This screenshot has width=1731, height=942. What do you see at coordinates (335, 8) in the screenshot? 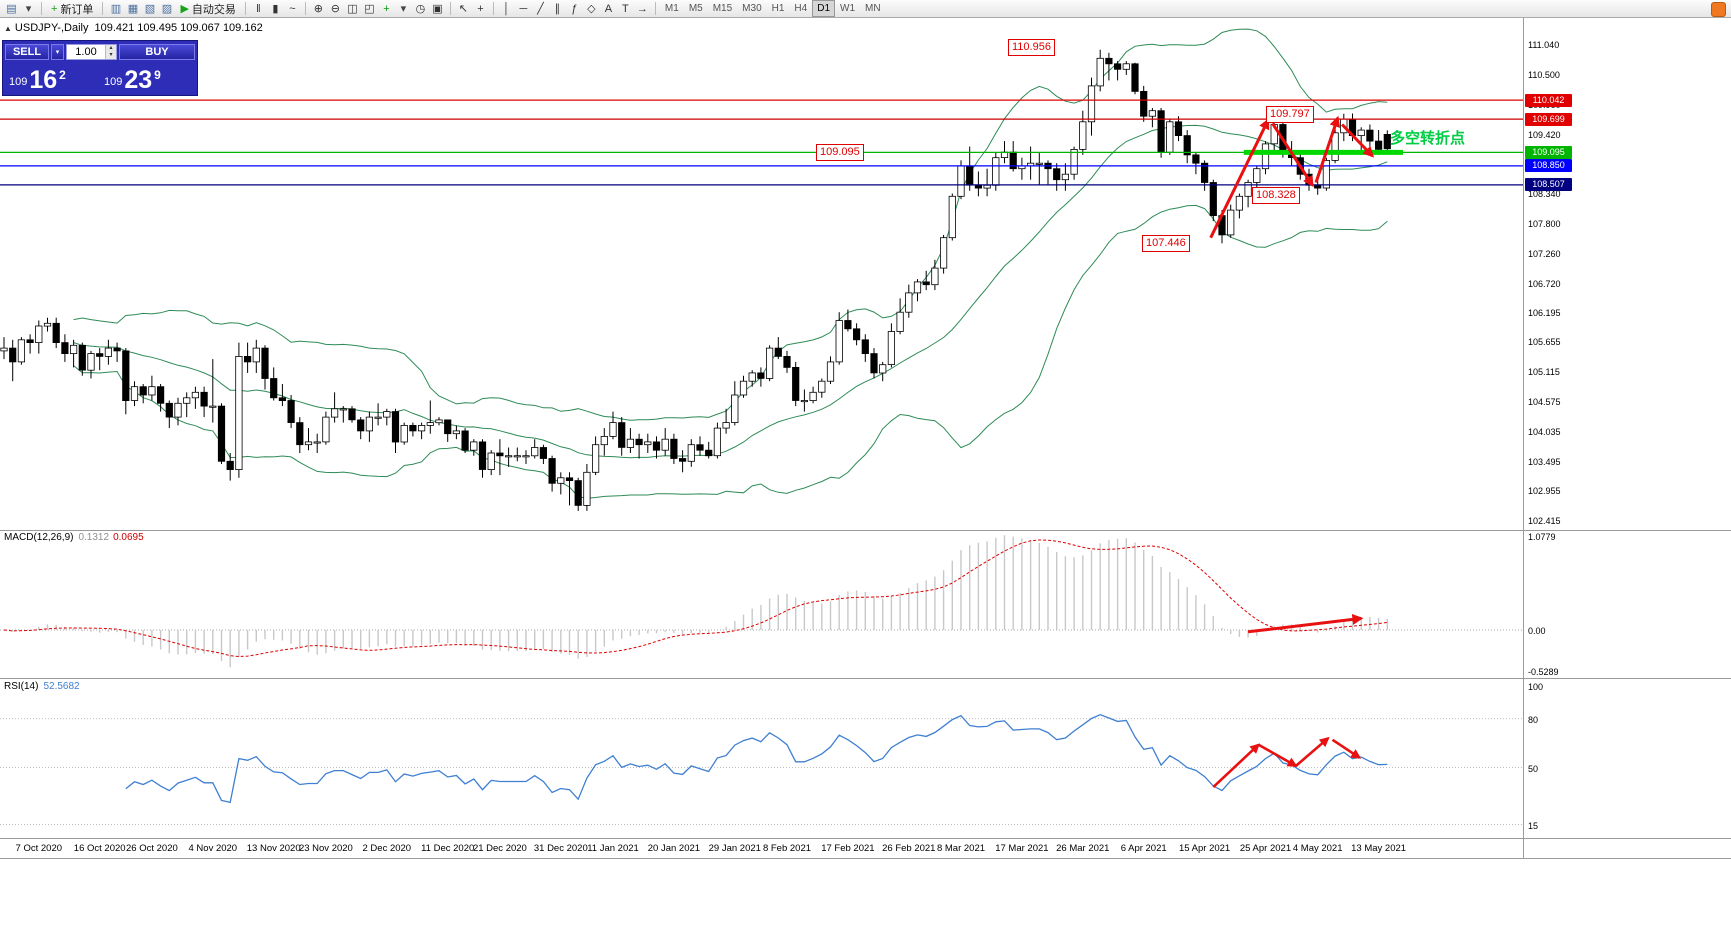
I see `zoom-out-icon: ⊖` at bounding box center [335, 8].